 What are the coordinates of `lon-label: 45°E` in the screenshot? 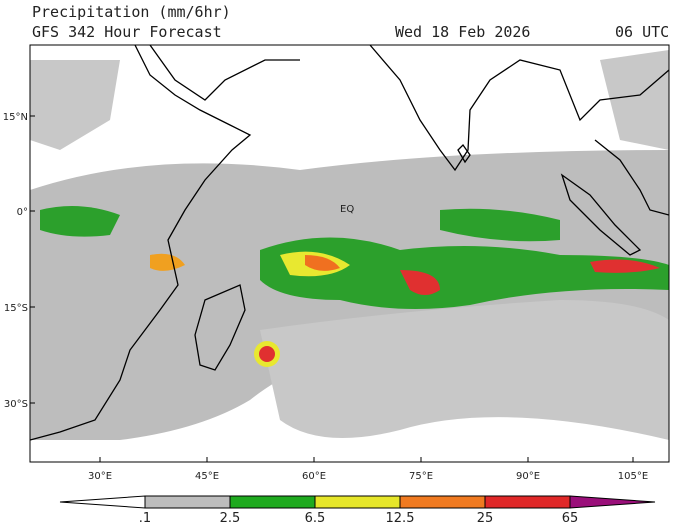 It's located at (207, 476).